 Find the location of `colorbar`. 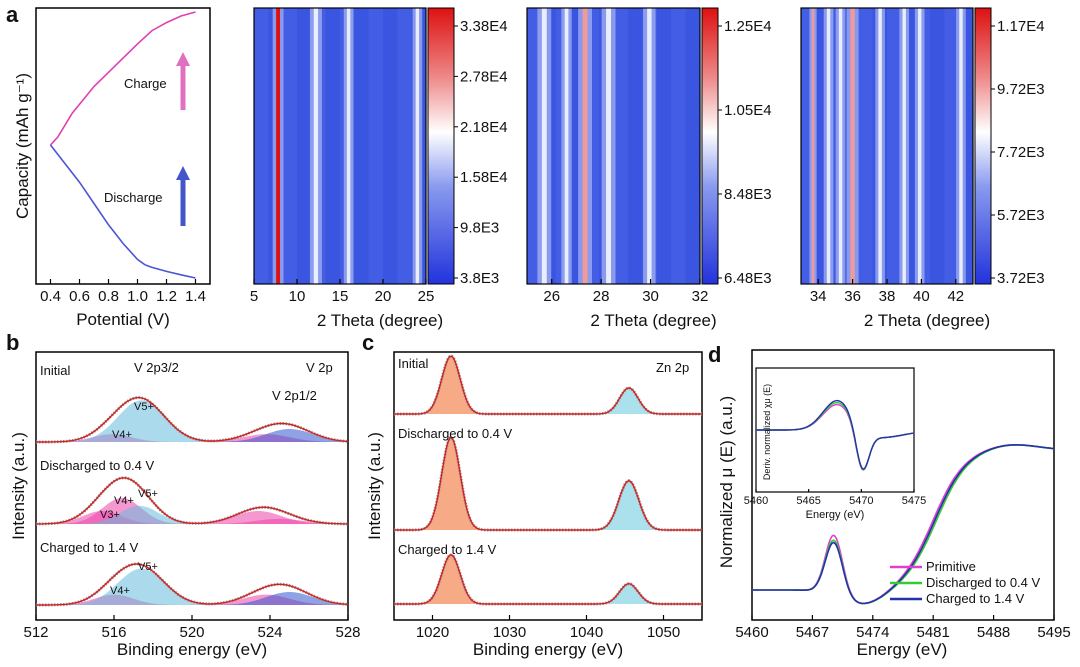

colorbar is located at coordinates (710, 146).